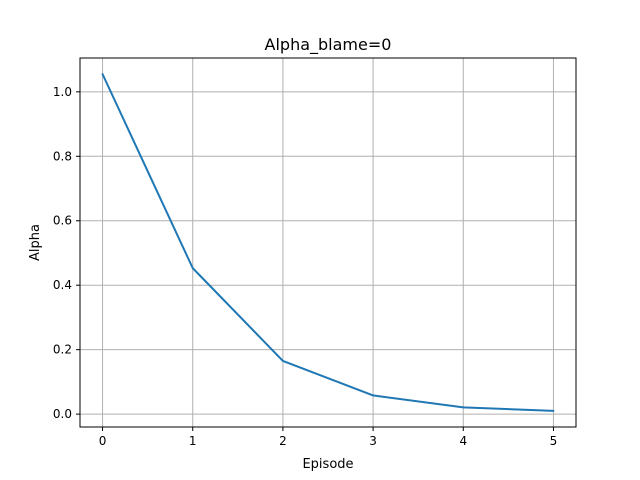 The height and width of the screenshot is (480, 640). Describe the element at coordinates (62, 285) in the screenshot. I see `y-tick-label: 0.4` at that location.